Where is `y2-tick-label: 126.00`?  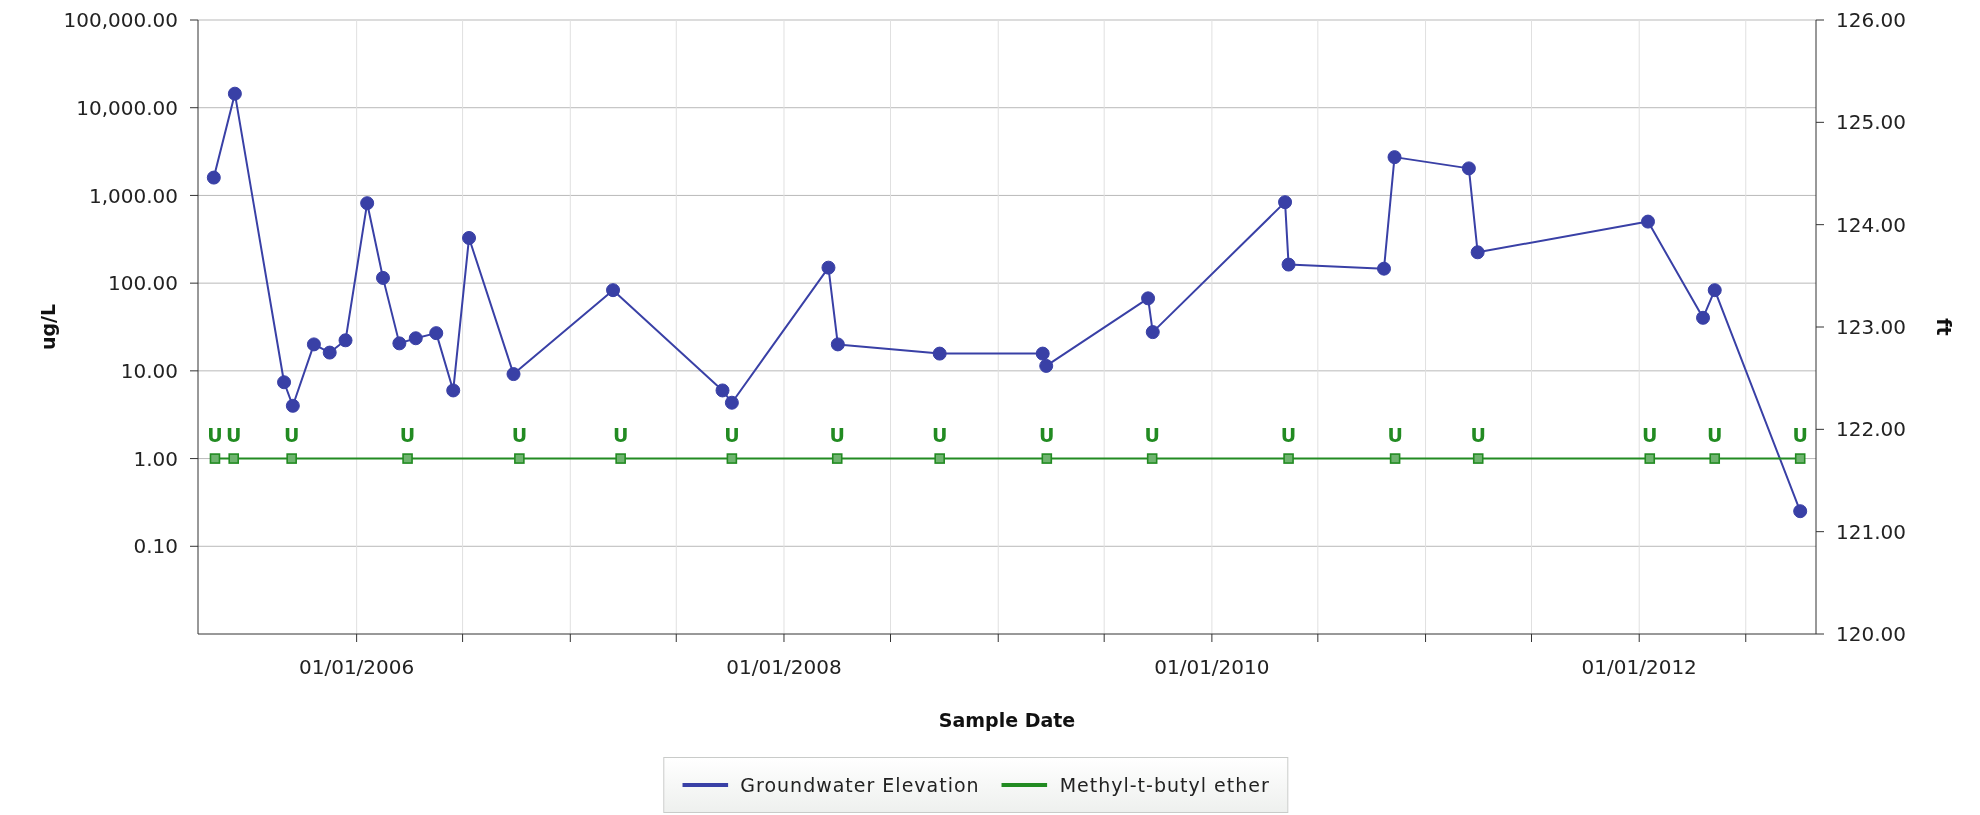
y2-tick-label: 126.00 is located at coordinates (1871, 20).